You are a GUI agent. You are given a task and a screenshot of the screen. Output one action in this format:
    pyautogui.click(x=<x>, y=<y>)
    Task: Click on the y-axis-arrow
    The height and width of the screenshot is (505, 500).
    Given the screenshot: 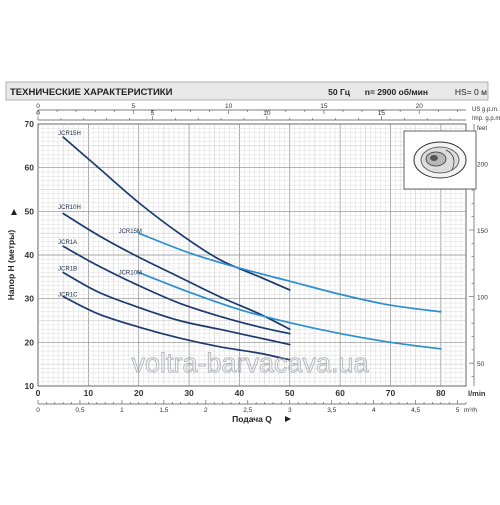 What is the action you would take?
    pyautogui.click(x=14, y=212)
    